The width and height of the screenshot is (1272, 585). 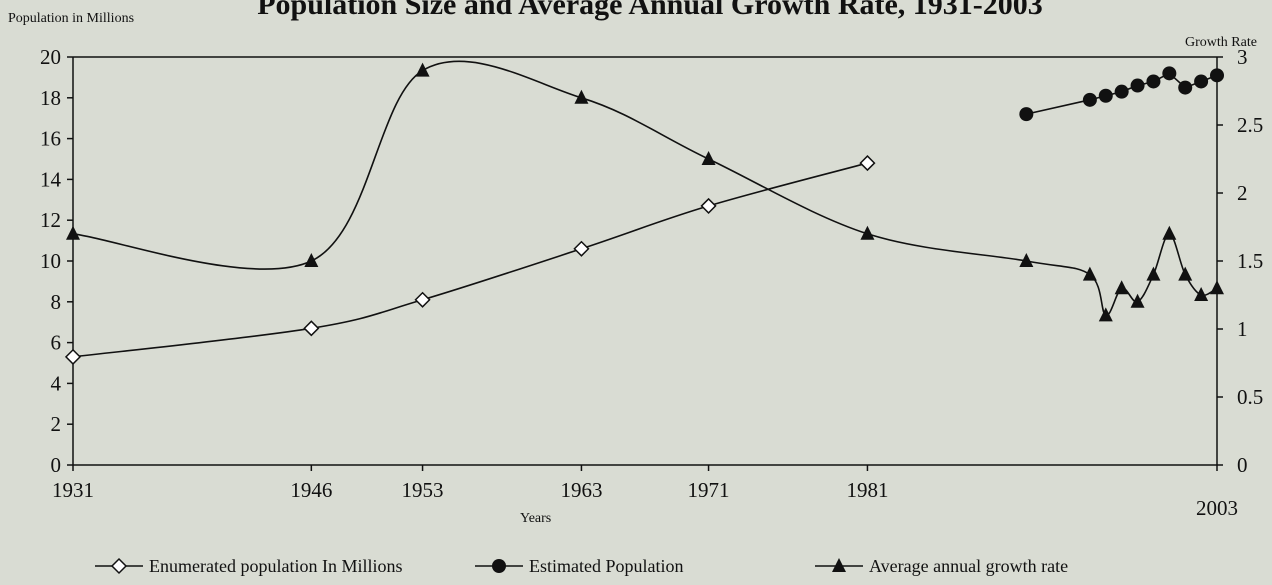 I want to click on legend-label: Enumerated population In Millions, so click(x=275, y=566).